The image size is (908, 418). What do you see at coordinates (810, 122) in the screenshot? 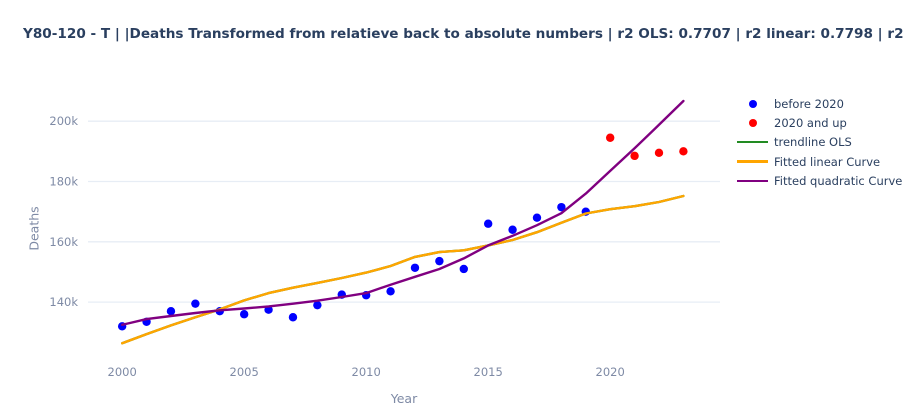
I see `legend-label: 2020 and up` at bounding box center [810, 122].